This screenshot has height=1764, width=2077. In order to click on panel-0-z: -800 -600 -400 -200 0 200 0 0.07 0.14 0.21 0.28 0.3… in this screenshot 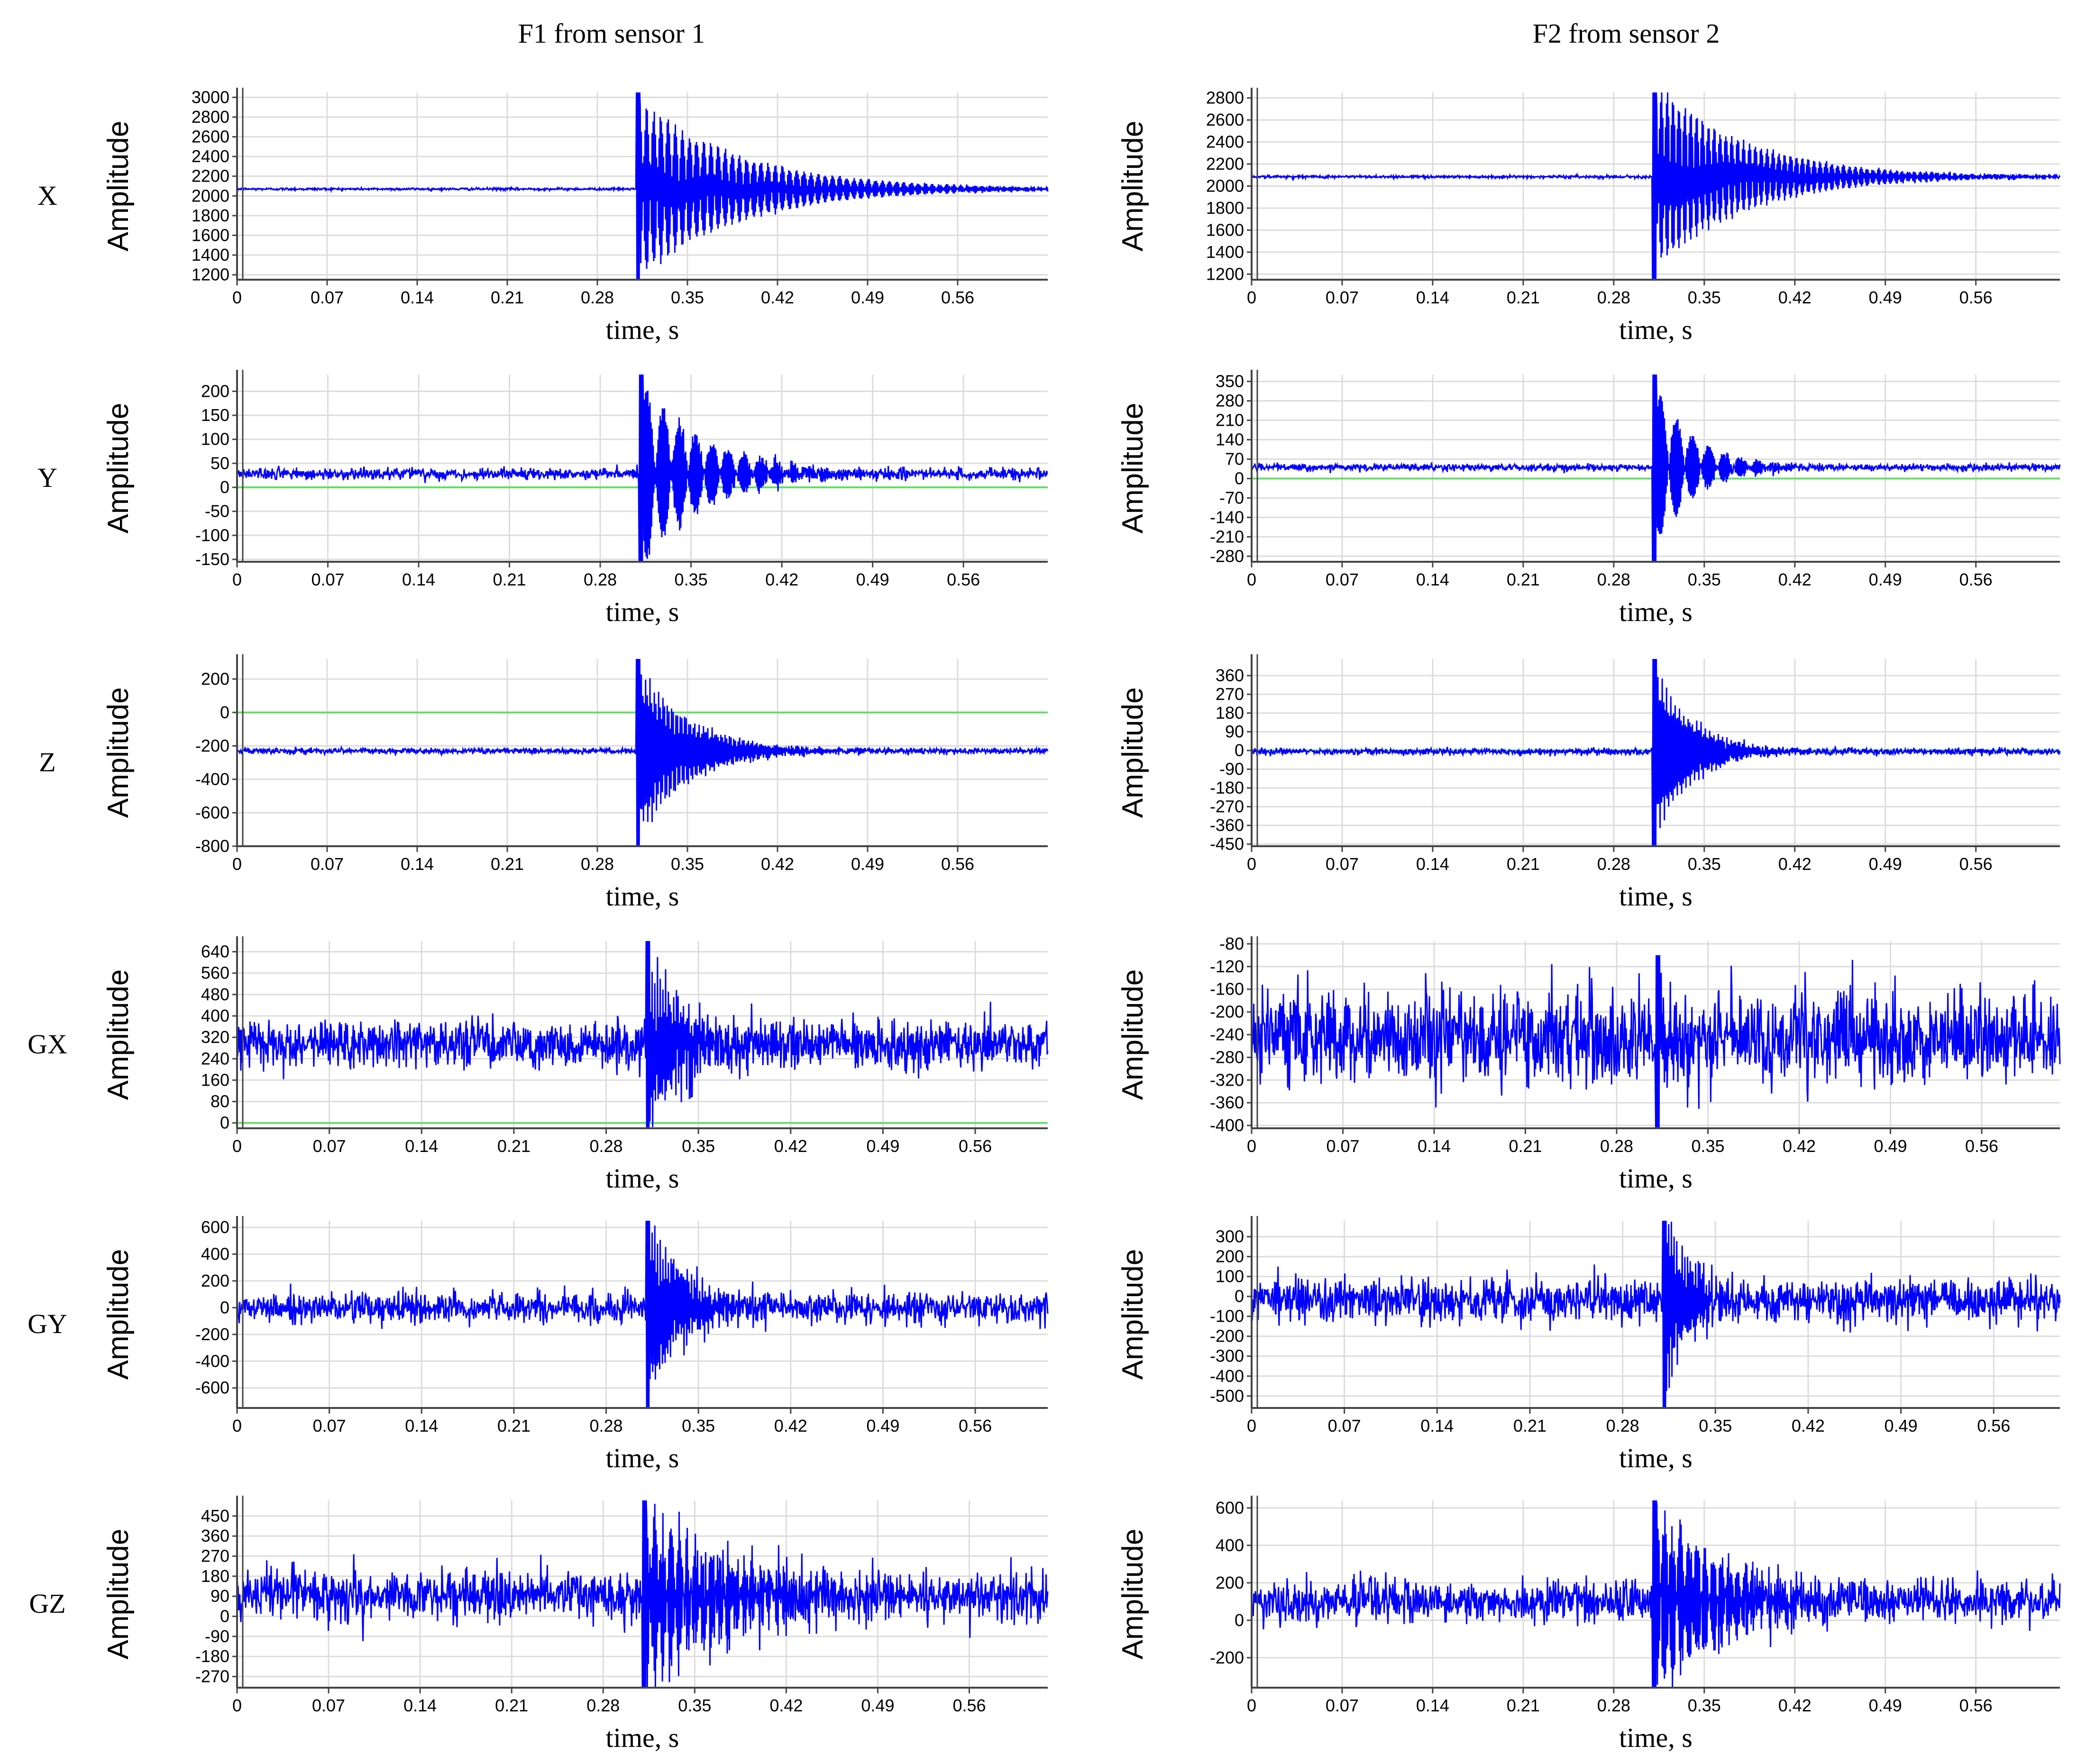, I will do `click(575, 783)`.